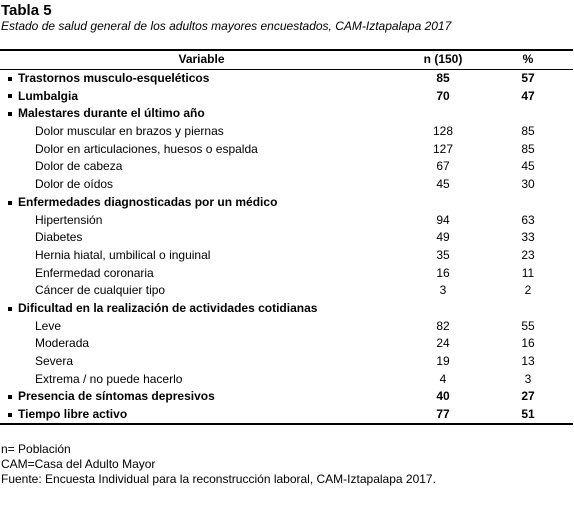 The image size is (574, 508). What do you see at coordinates (69, 219) in the screenshot?
I see `label-cell: Hipertensión` at bounding box center [69, 219].